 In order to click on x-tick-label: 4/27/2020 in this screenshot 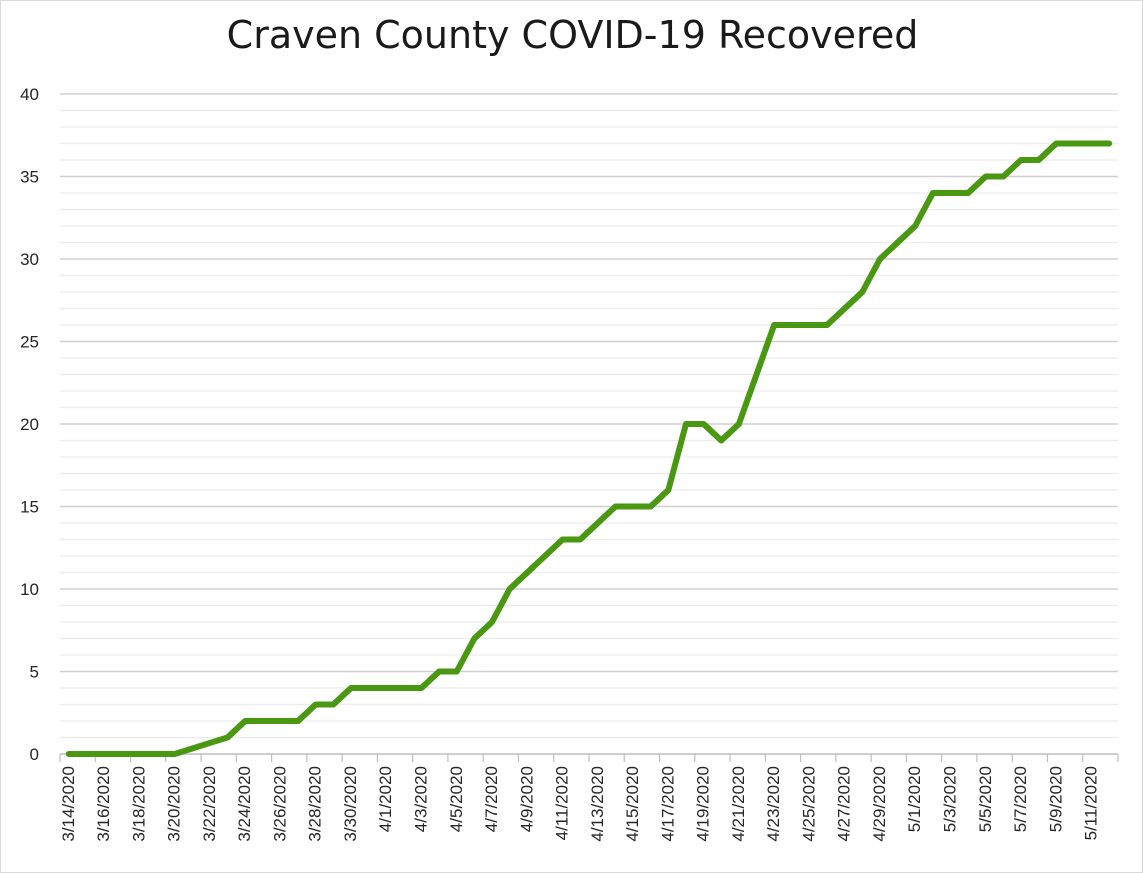, I will do `click(844, 804)`.